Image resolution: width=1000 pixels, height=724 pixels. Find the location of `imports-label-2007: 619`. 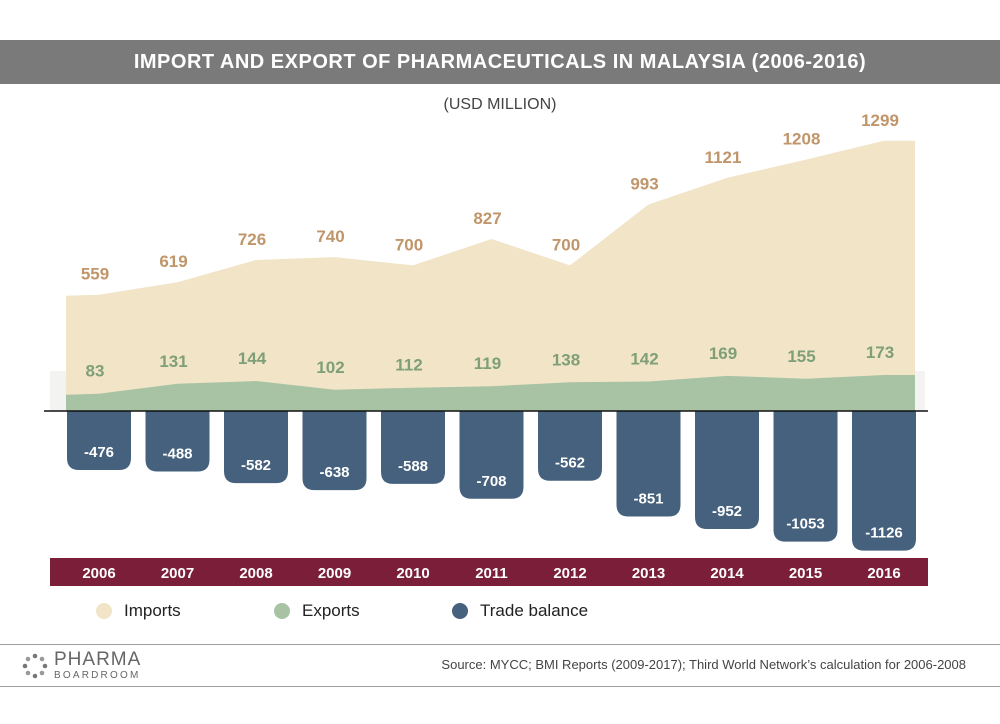

imports-label-2007: 619 is located at coordinates (173, 261).